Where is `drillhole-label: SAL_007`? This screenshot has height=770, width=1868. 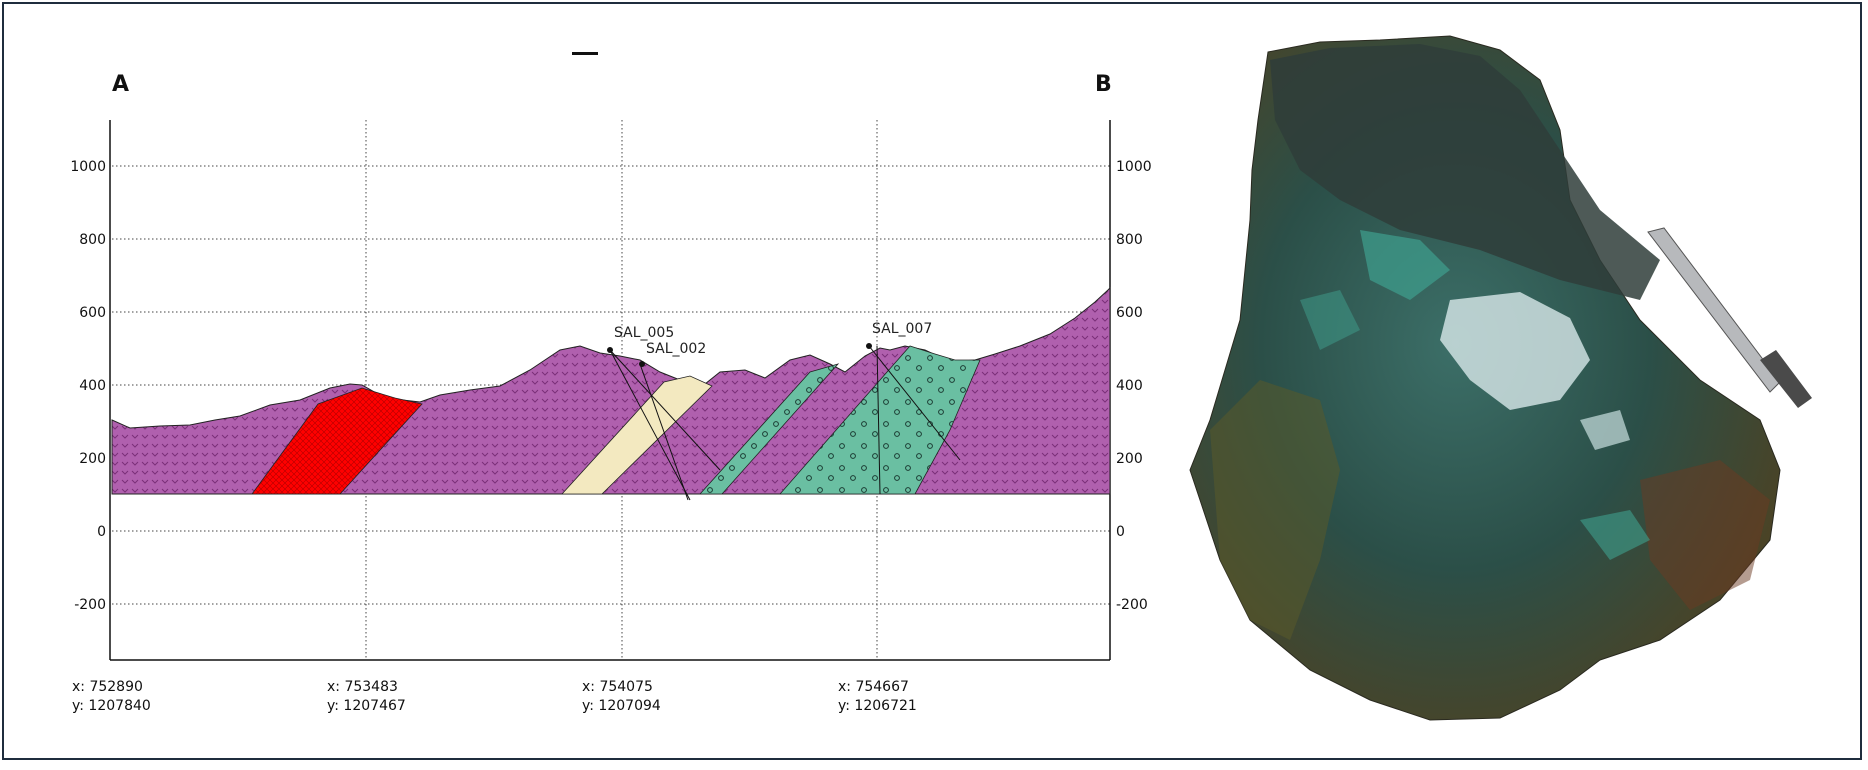 drillhole-label: SAL_007 is located at coordinates (902, 329).